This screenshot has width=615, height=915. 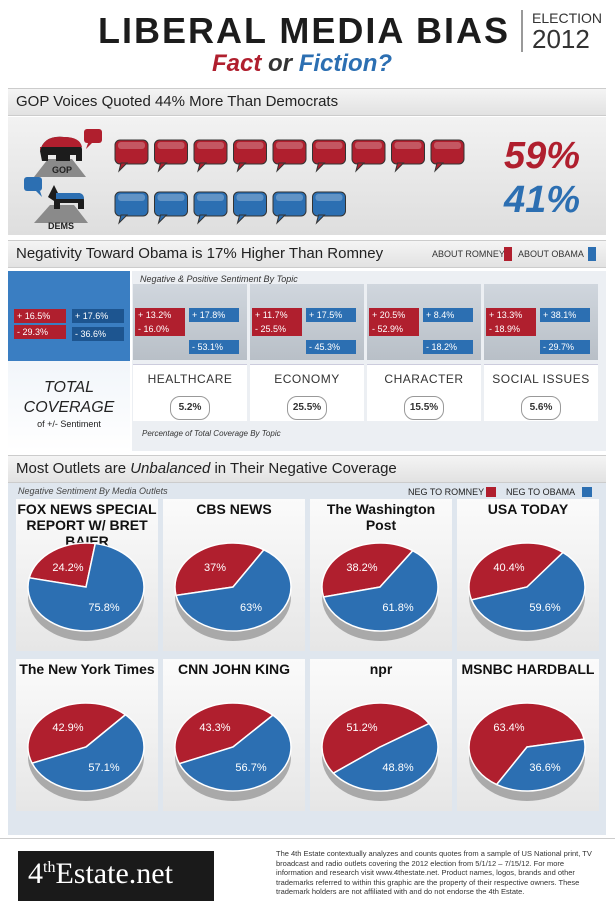 I want to click on topic-label: HEALTHCARE, so click(x=190, y=379).